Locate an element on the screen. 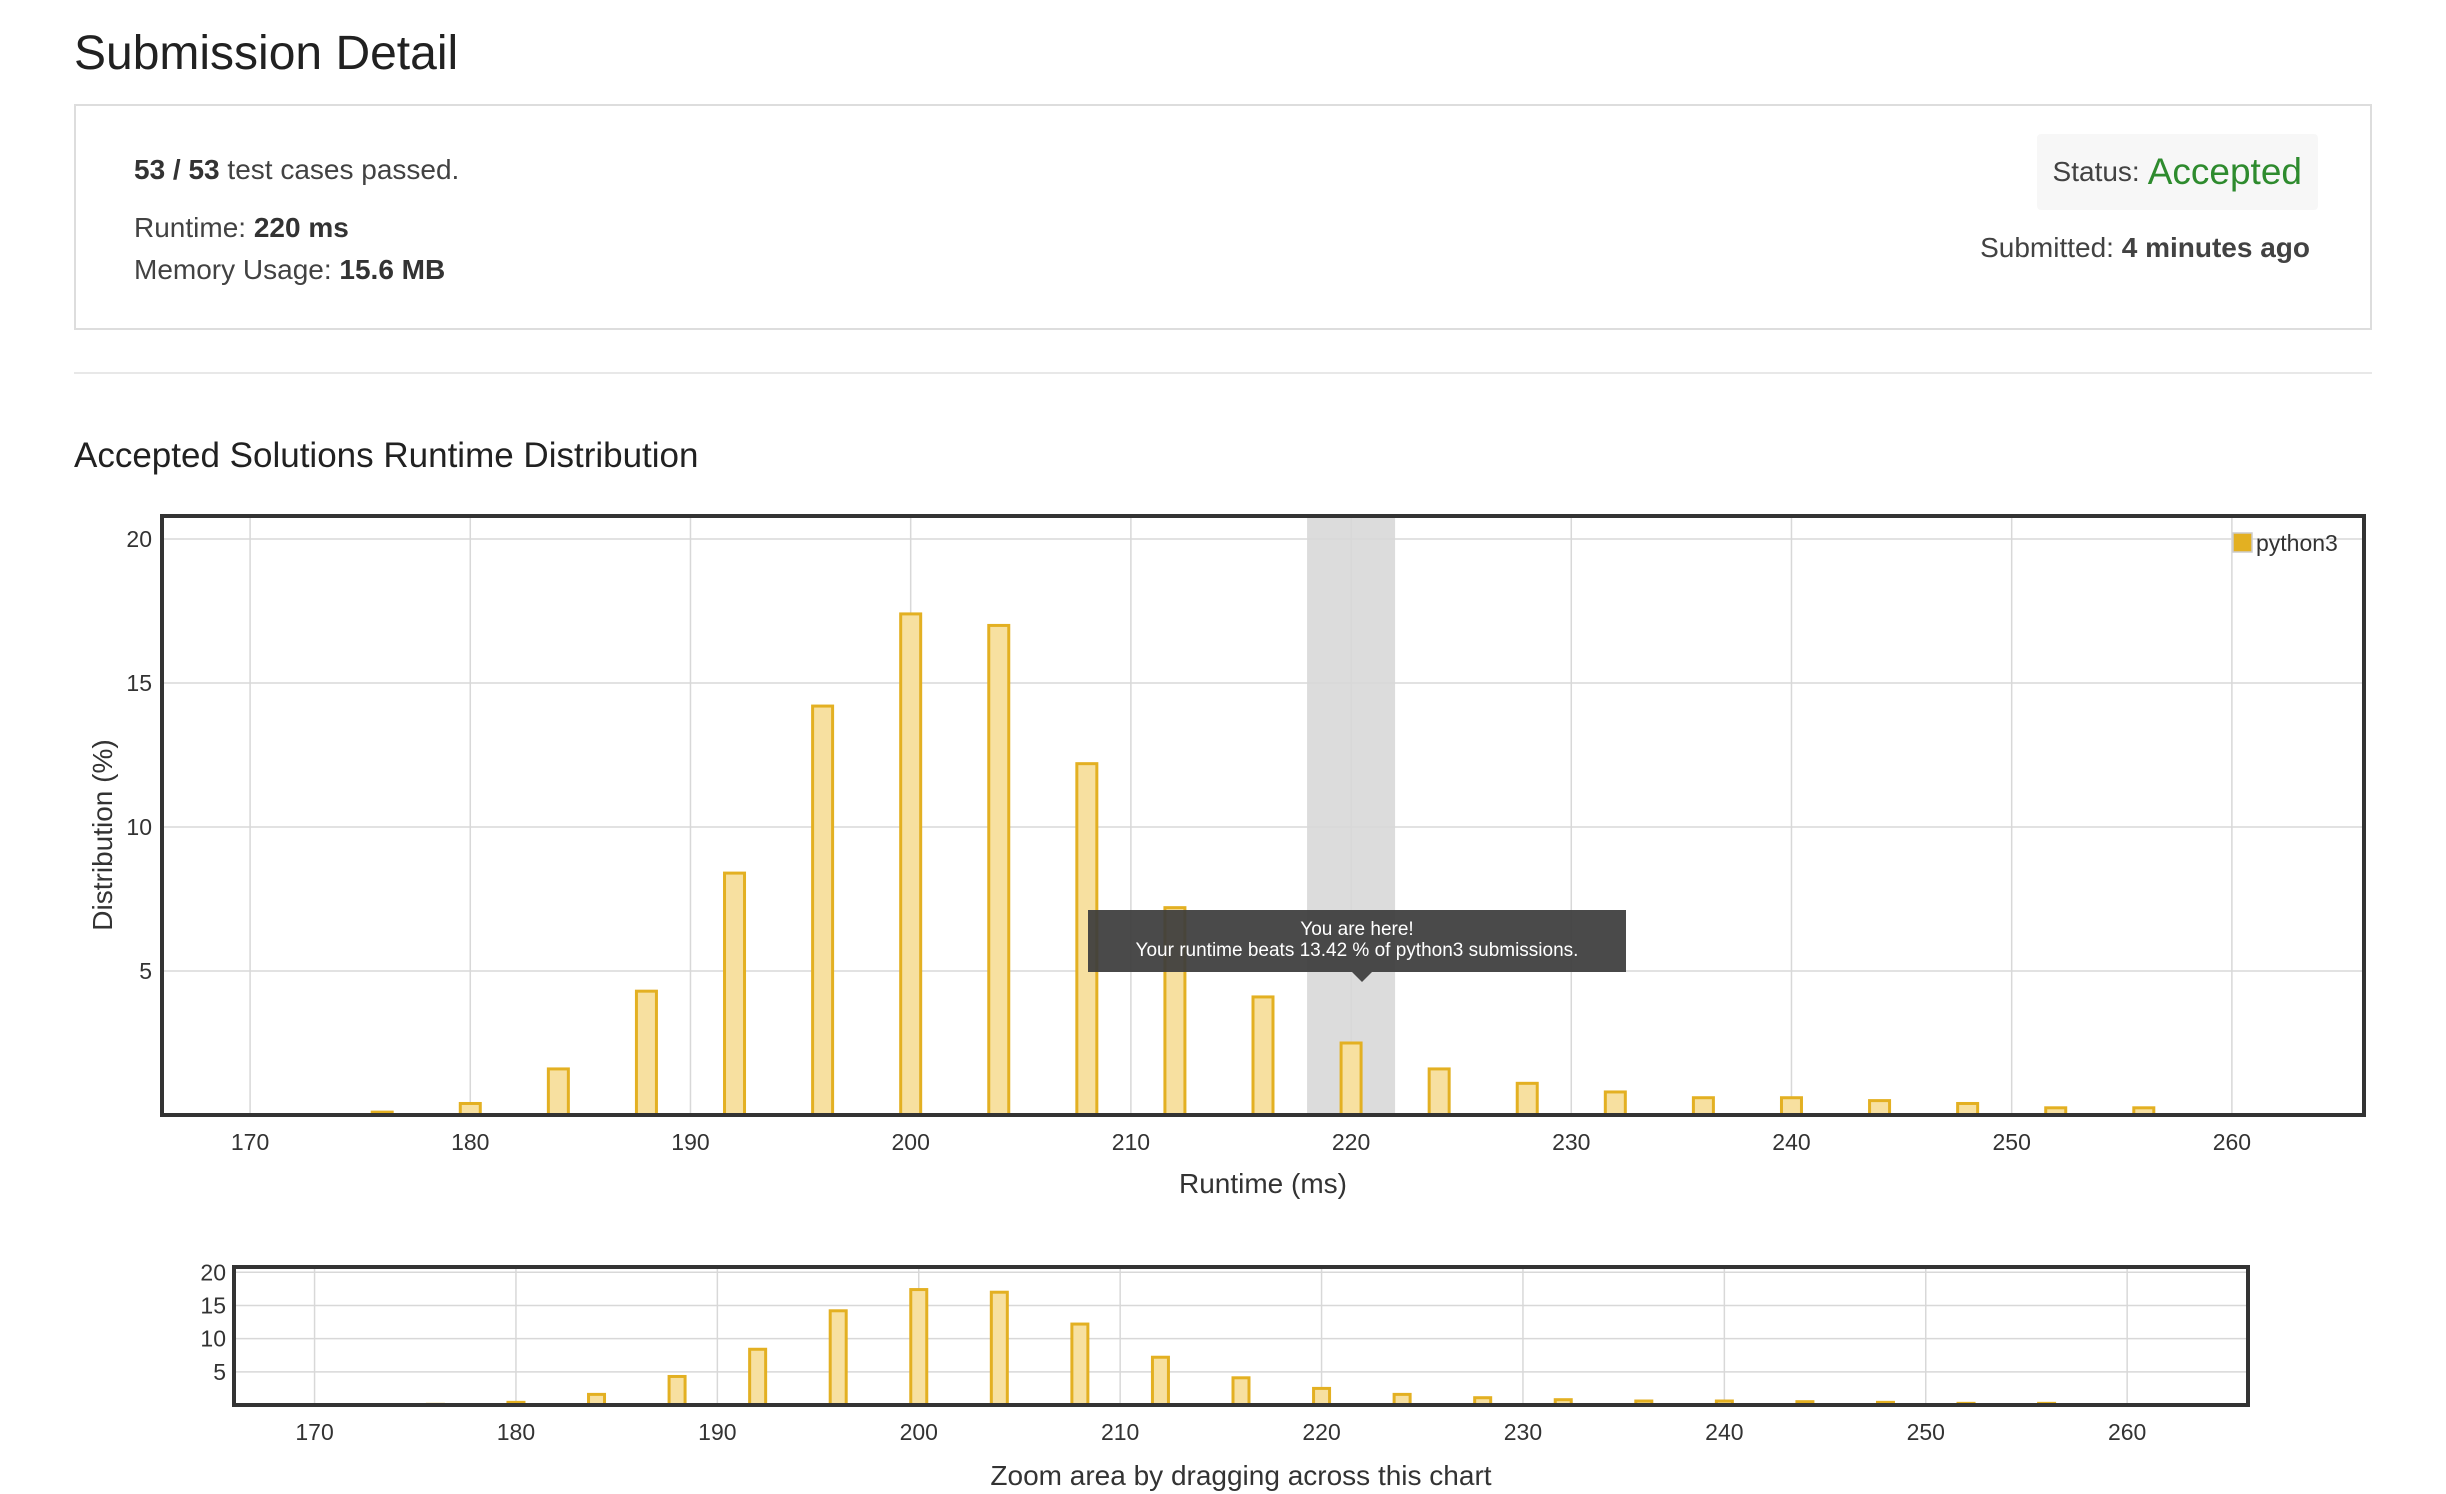 Image resolution: width=2446 pixels, height=1494 pixels. plot-frame is located at coordinates (1241, 1336).